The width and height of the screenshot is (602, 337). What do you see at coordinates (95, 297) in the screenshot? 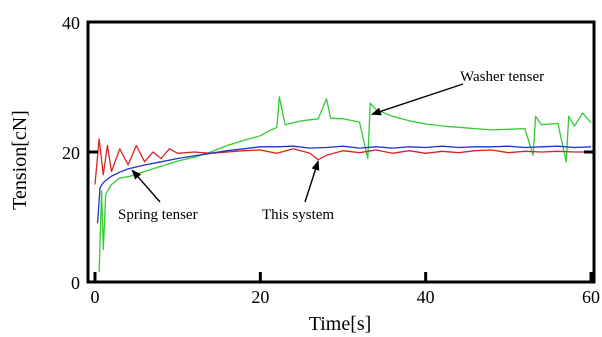
I see `x-tick-label: 0` at bounding box center [95, 297].